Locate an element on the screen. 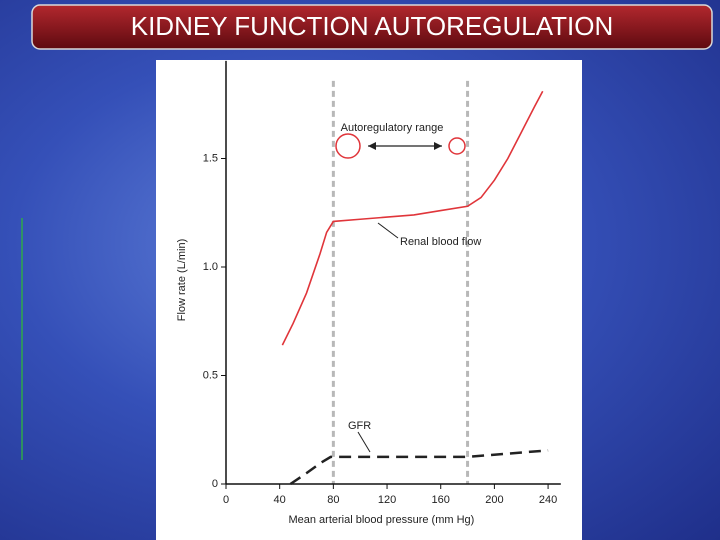  x-tick-label: 200 is located at coordinates (494, 500).